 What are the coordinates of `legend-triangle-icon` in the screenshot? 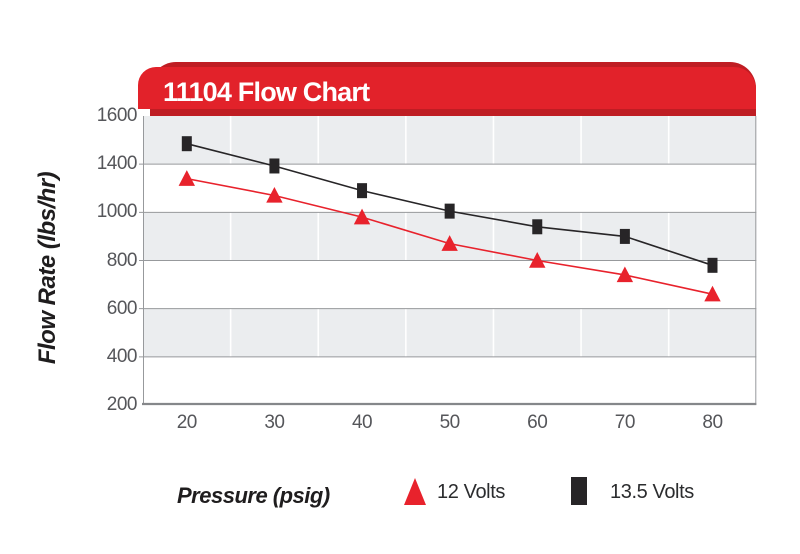 It's located at (415, 491).